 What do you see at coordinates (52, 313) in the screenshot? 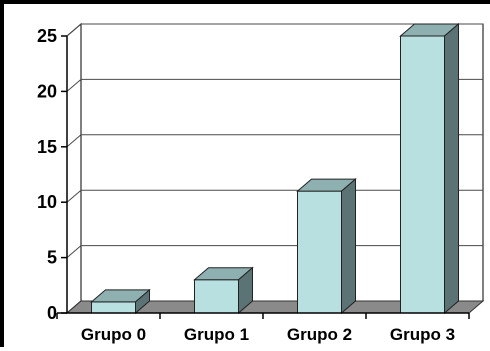
I see `y-tick-label: 0` at bounding box center [52, 313].